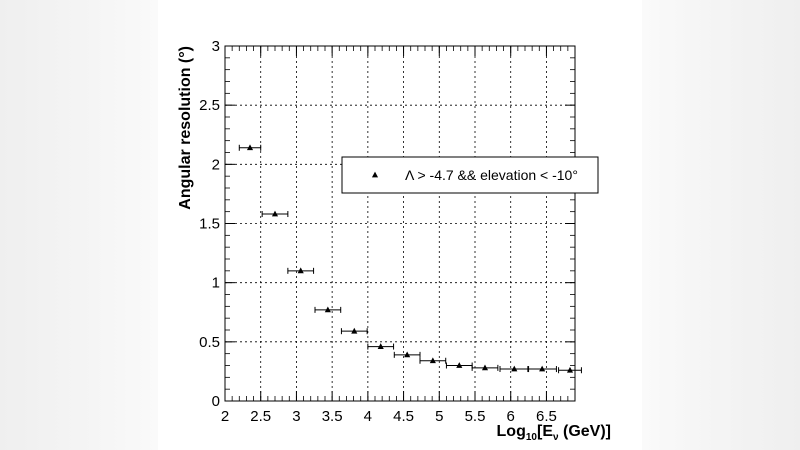 The height and width of the screenshot is (450, 800). What do you see at coordinates (209, 224) in the screenshot?
I see `y-tick-label: 1.5` at bounding box center [209, 224].